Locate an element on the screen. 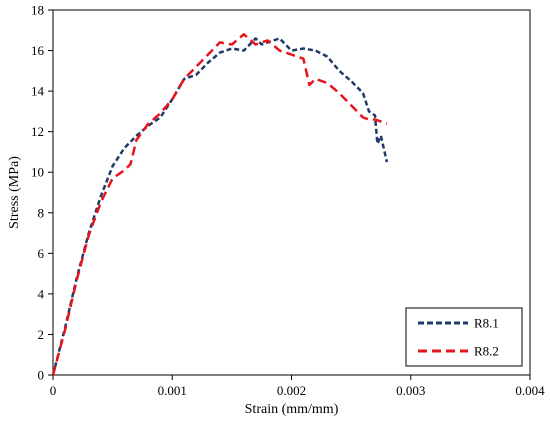 The width and height of the screenshot is (550, 428). x-tick-label: 0.002 is located at coordinates (291, 390).